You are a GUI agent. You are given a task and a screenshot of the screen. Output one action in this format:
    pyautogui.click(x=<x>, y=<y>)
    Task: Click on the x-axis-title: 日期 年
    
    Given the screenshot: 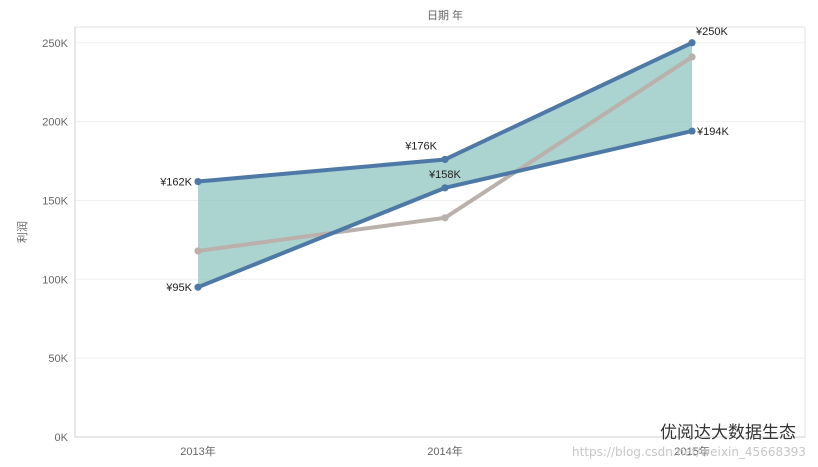 What is the action you would take?
    pyautogui.click(x=445, y=15)
    